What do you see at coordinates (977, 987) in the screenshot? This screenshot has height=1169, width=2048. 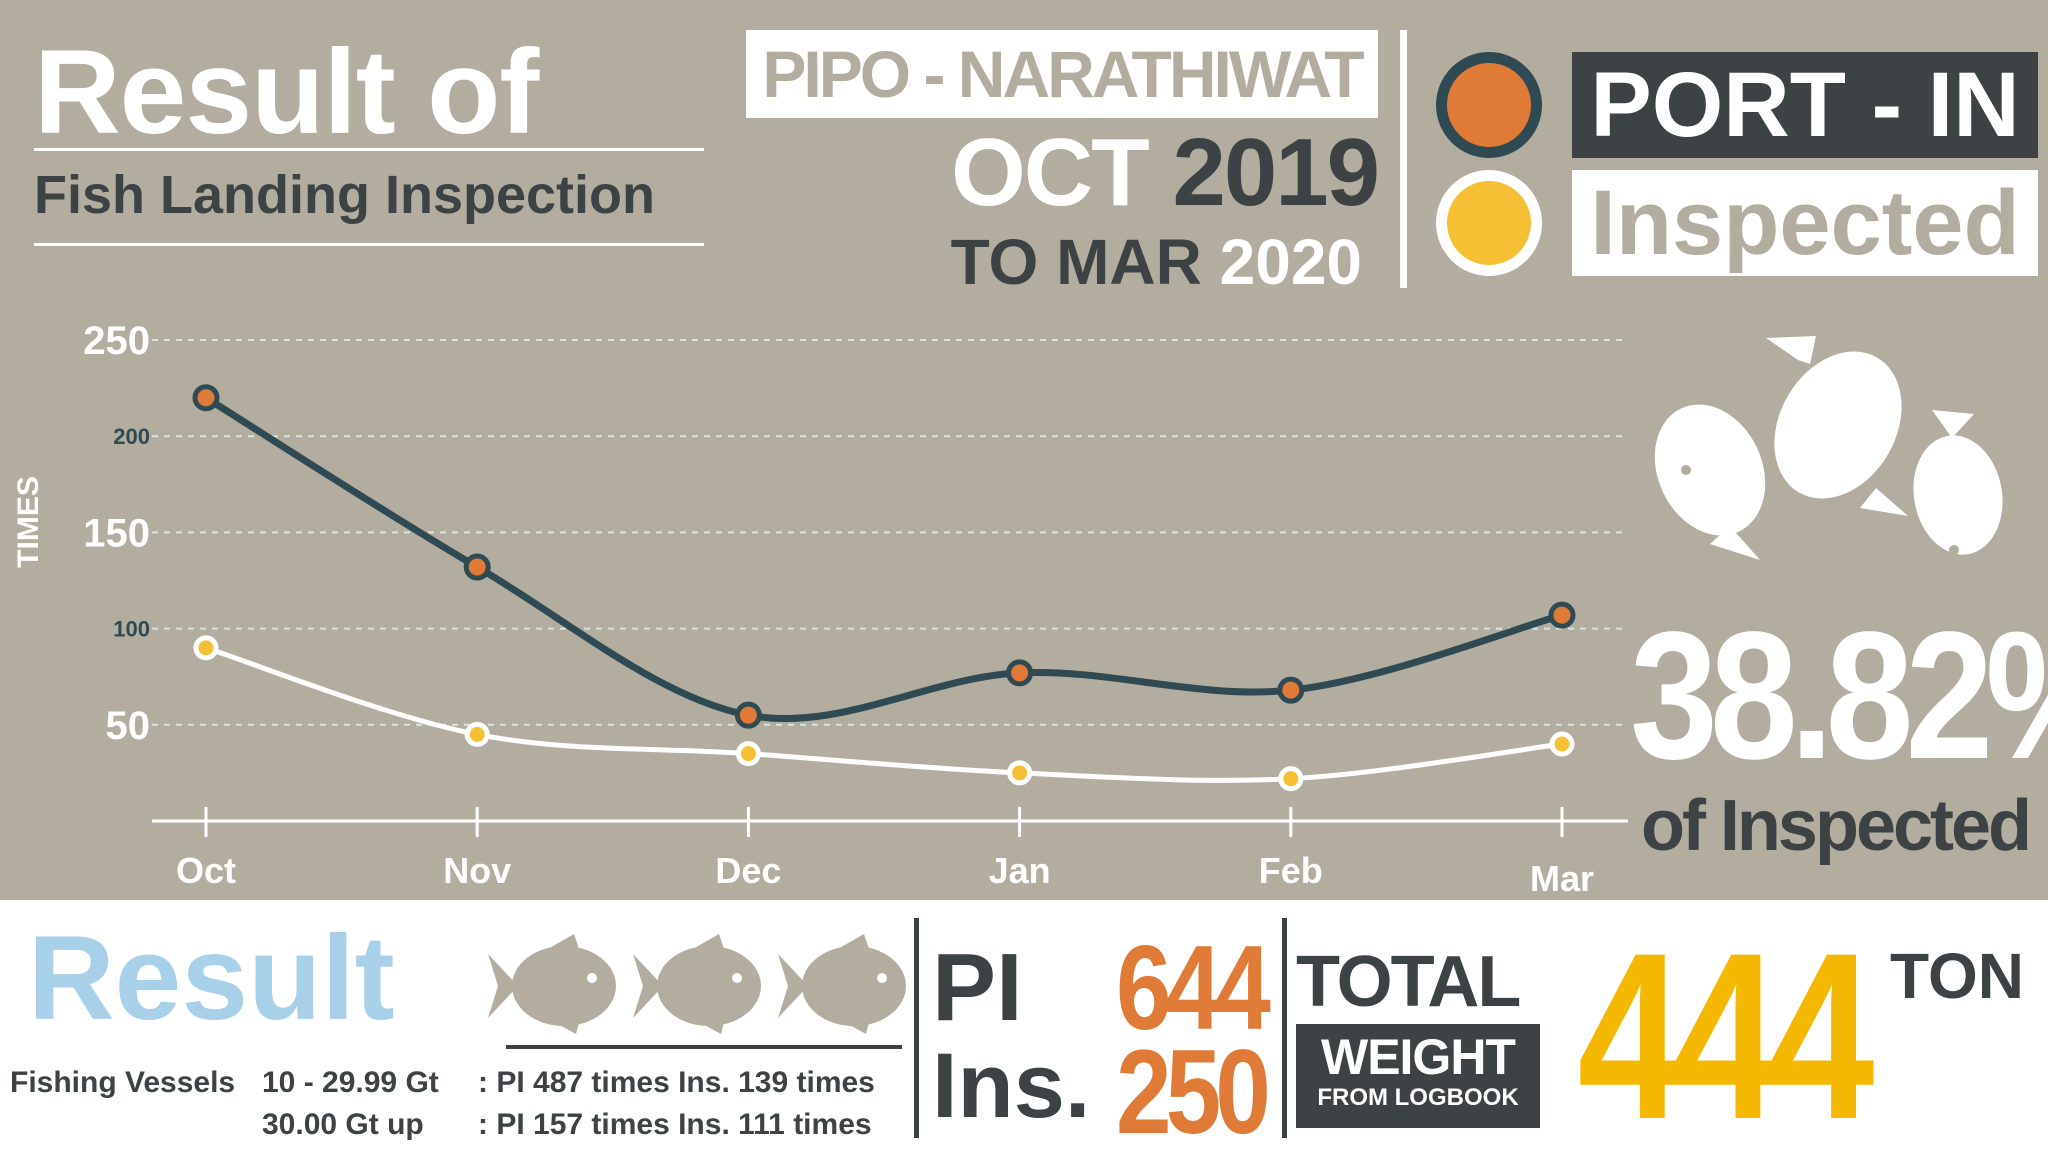 I see `pi-label: PI` at bounding box center [977, 987].